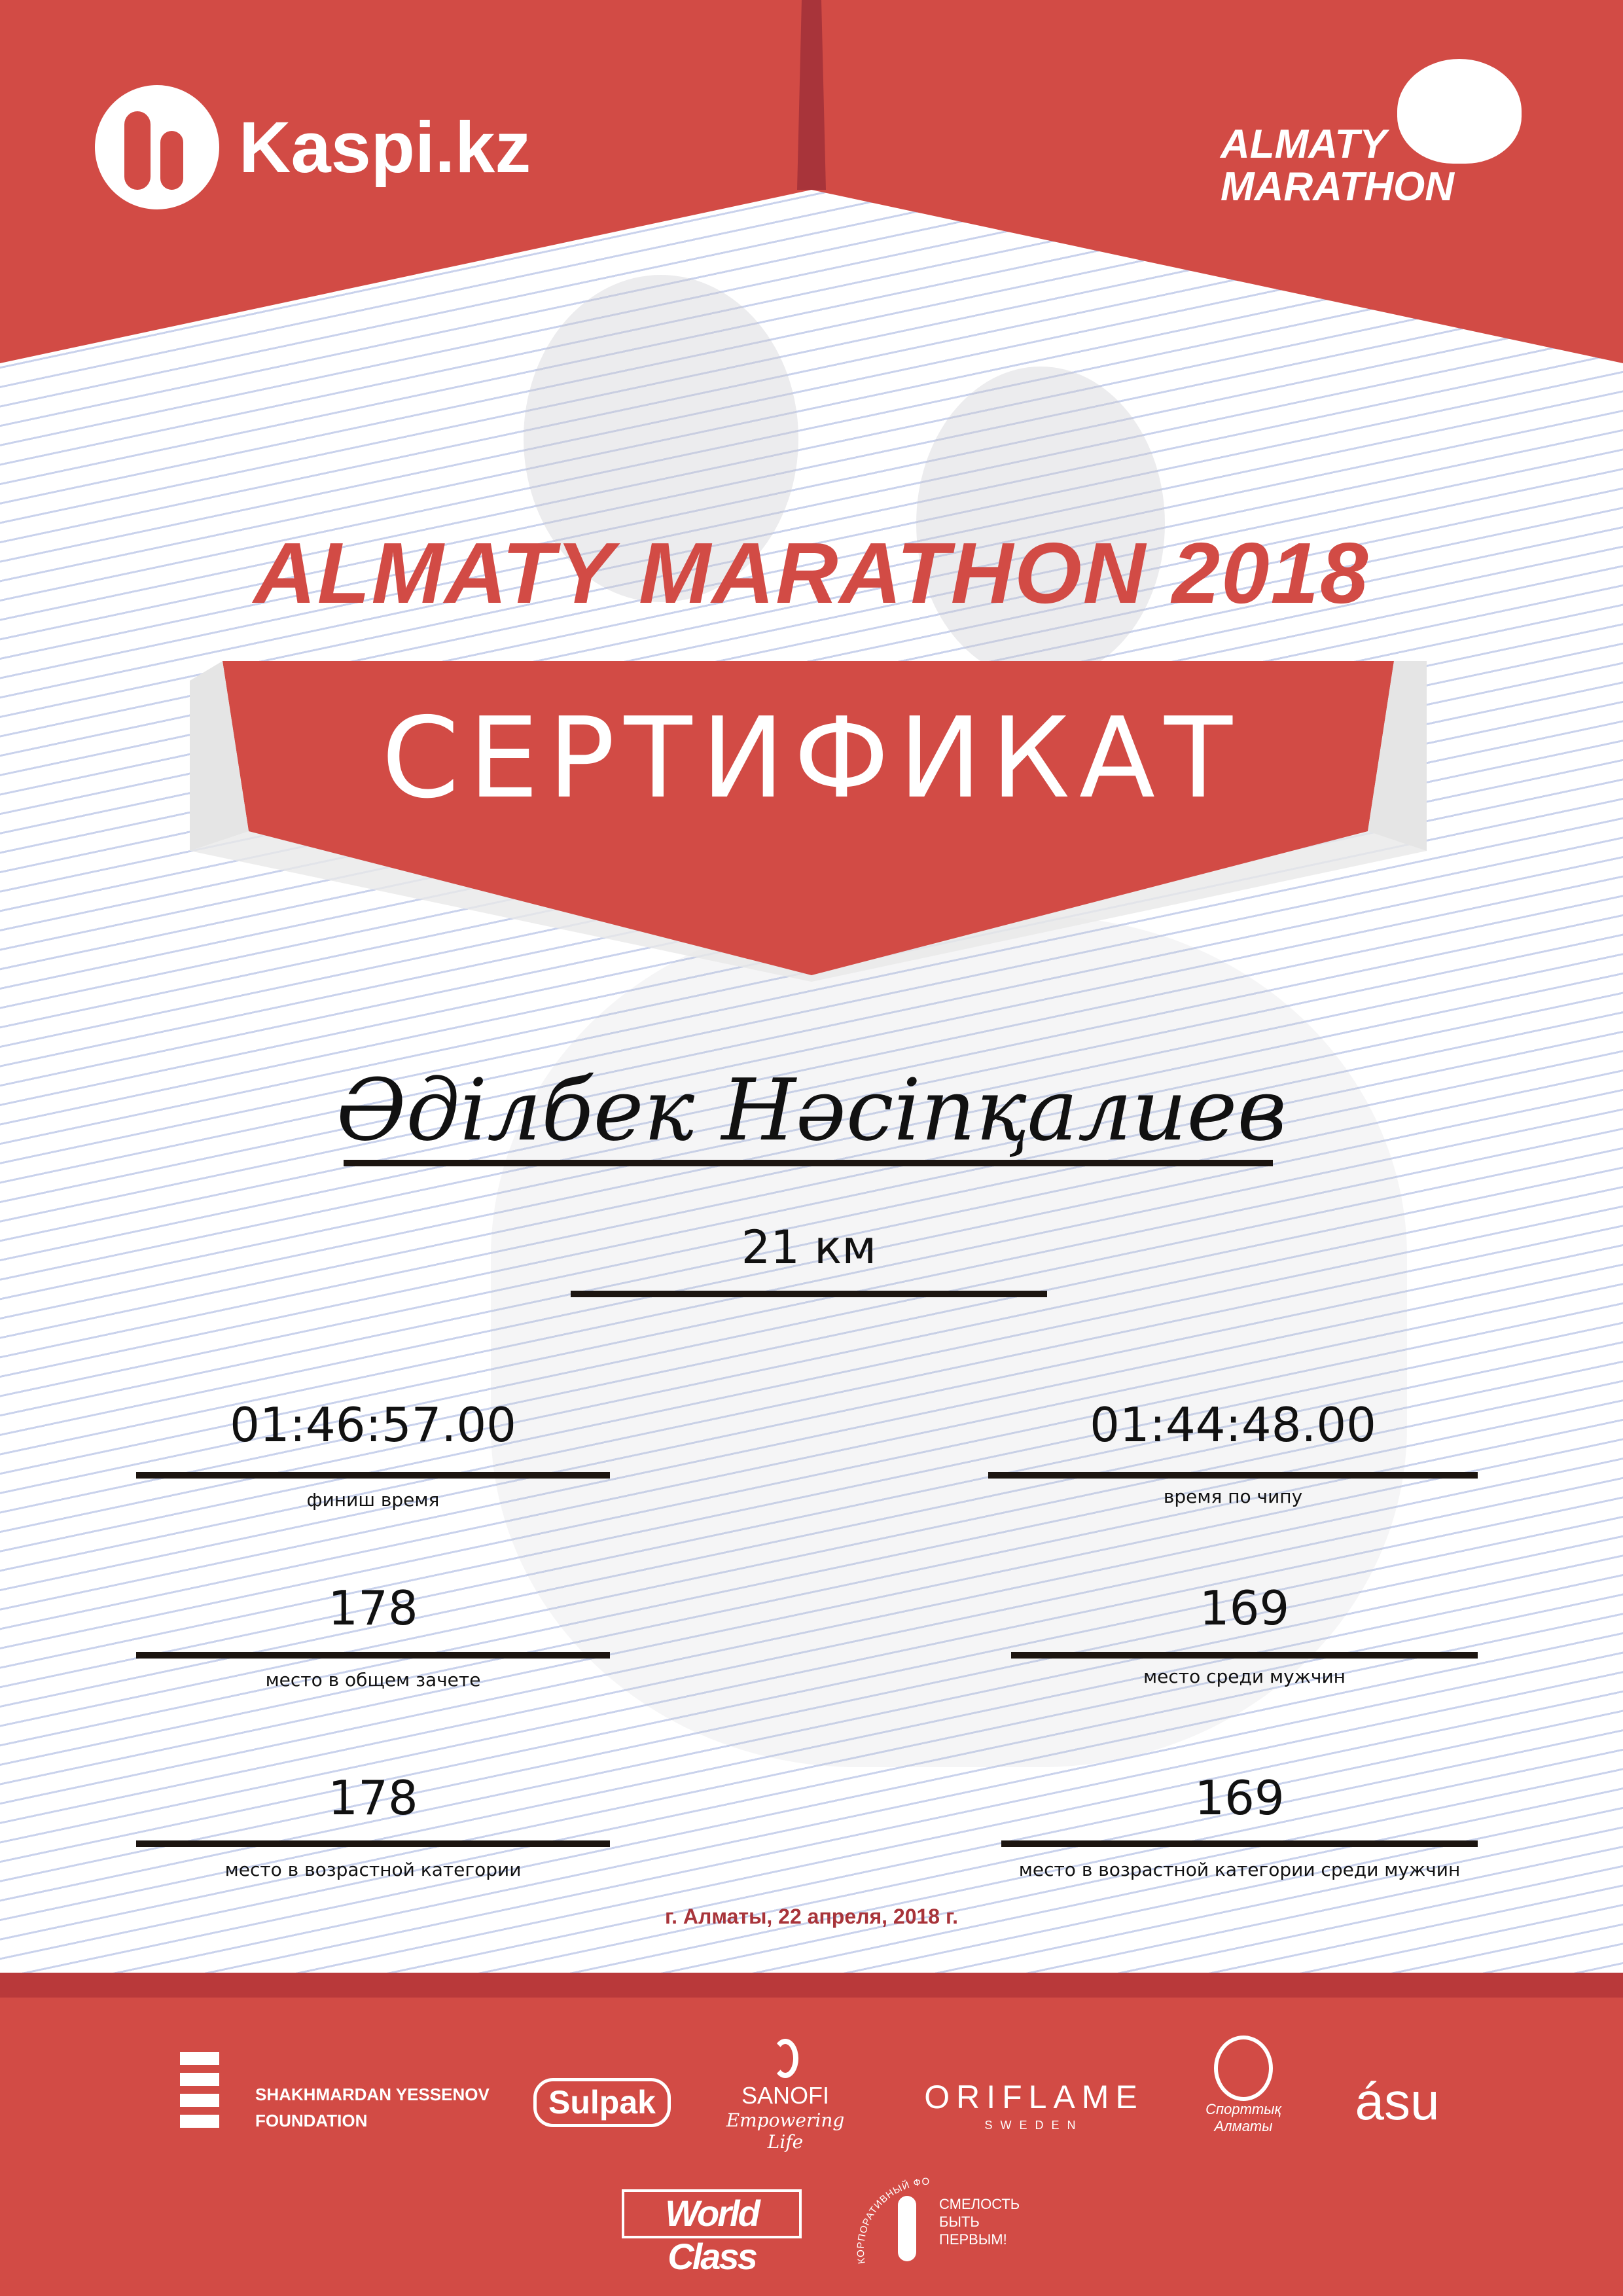  Describe the element at coordinates (811, 1110) in the screenshot. I see `participant-name: Әділбек Нәсіпқалиев` at that location.